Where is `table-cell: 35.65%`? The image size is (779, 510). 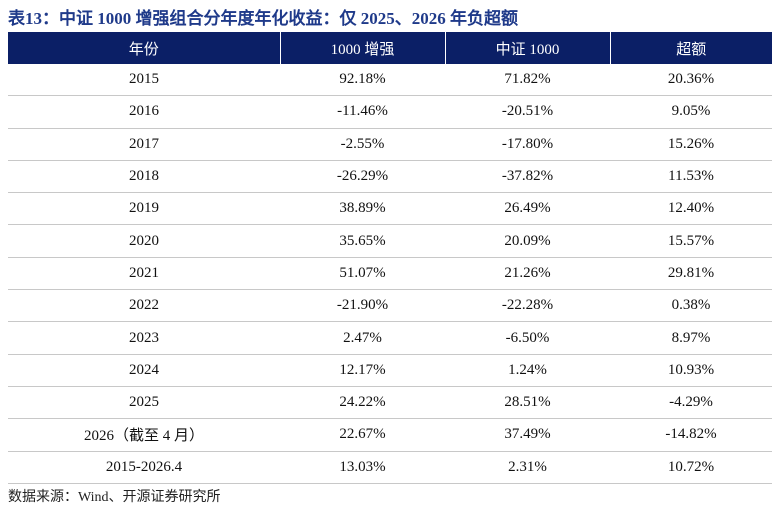 table-cell: 35.65% is located at coordinates (362, 241).